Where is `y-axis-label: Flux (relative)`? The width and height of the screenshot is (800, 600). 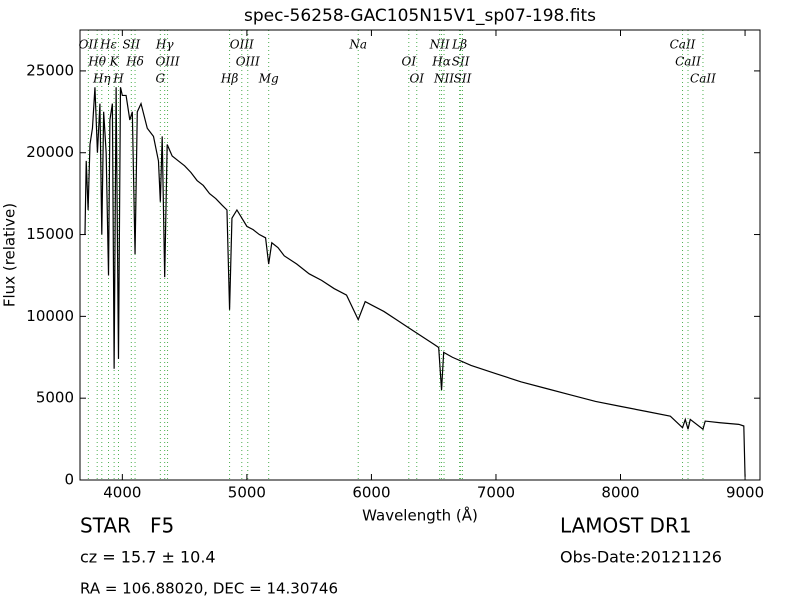 y-axis-label: Flux (relative) is located at coordinates (10, 255).